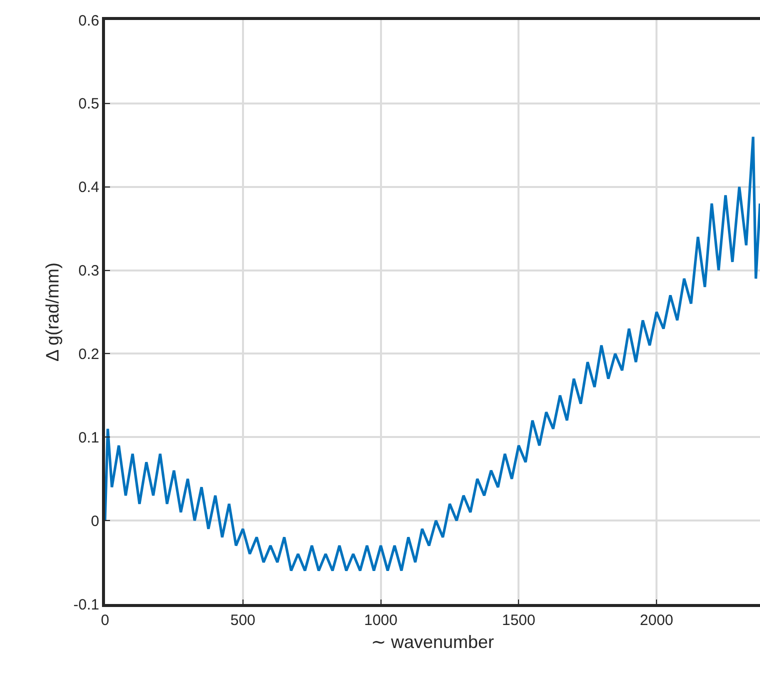  Describe the element at coordinates (95, 521) in the screenshot. I see `y-tick-label: 0` at that location.